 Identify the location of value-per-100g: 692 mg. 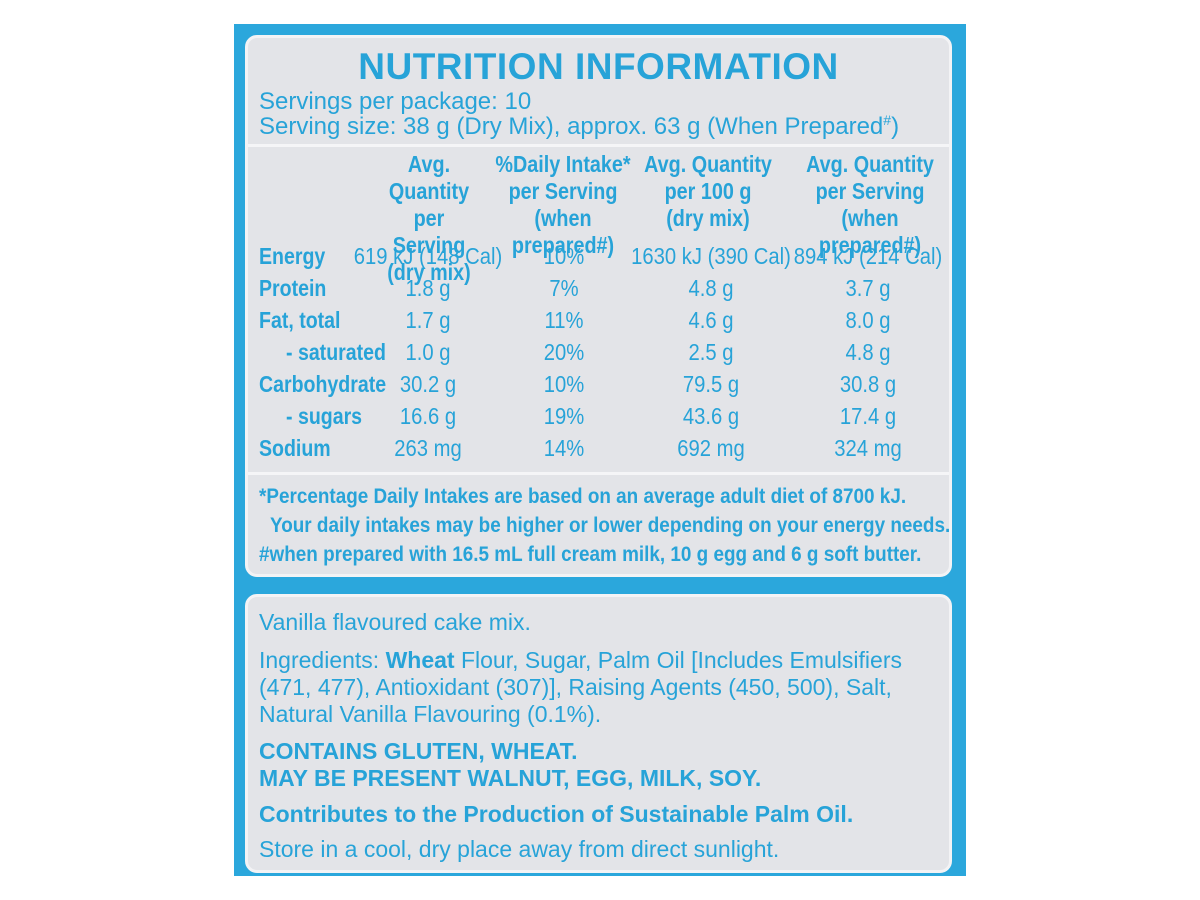
(711, 448).